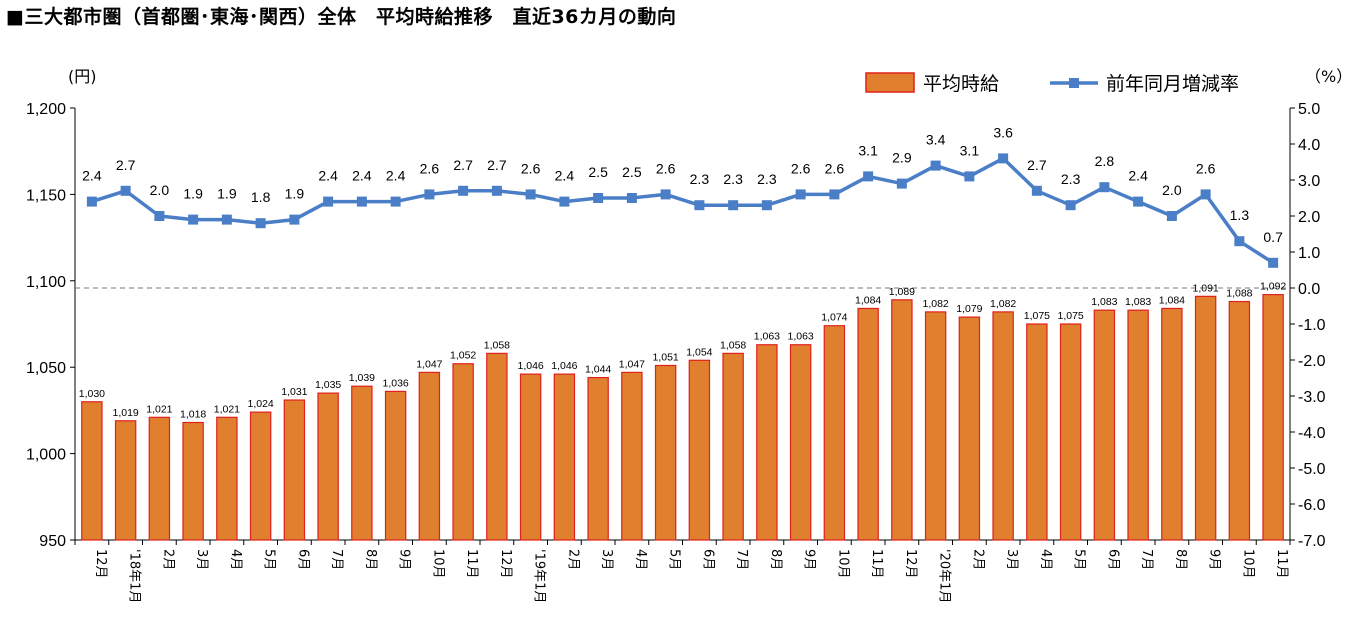 This screenshot has height=637, width=1367. I want to click on bar-value-label: 1,054, so click(699, 352).